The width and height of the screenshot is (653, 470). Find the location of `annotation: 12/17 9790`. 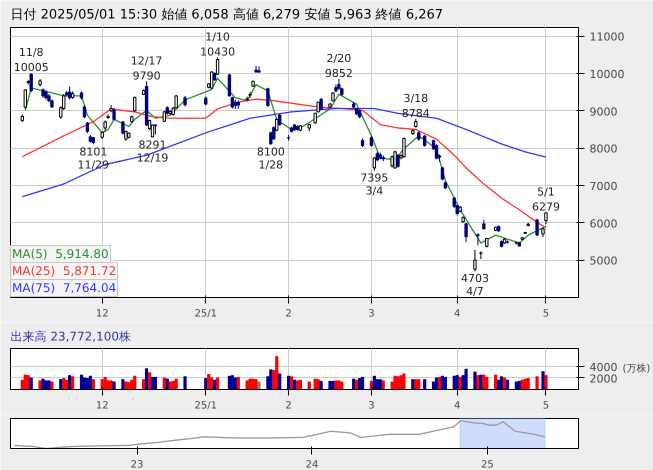

annotation: 12/17 9790 is located at coordinates (146, 68).